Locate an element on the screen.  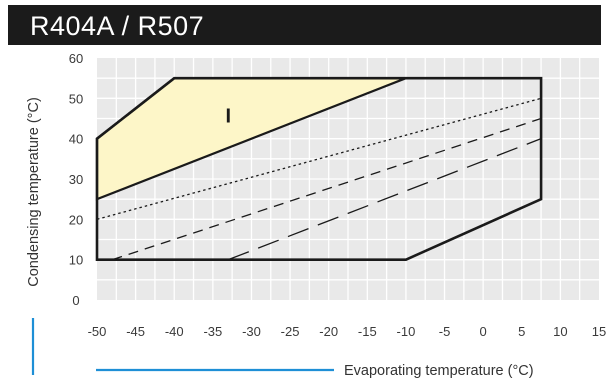
title-bar: R404A / R507 is located at coordinates (304, 25).